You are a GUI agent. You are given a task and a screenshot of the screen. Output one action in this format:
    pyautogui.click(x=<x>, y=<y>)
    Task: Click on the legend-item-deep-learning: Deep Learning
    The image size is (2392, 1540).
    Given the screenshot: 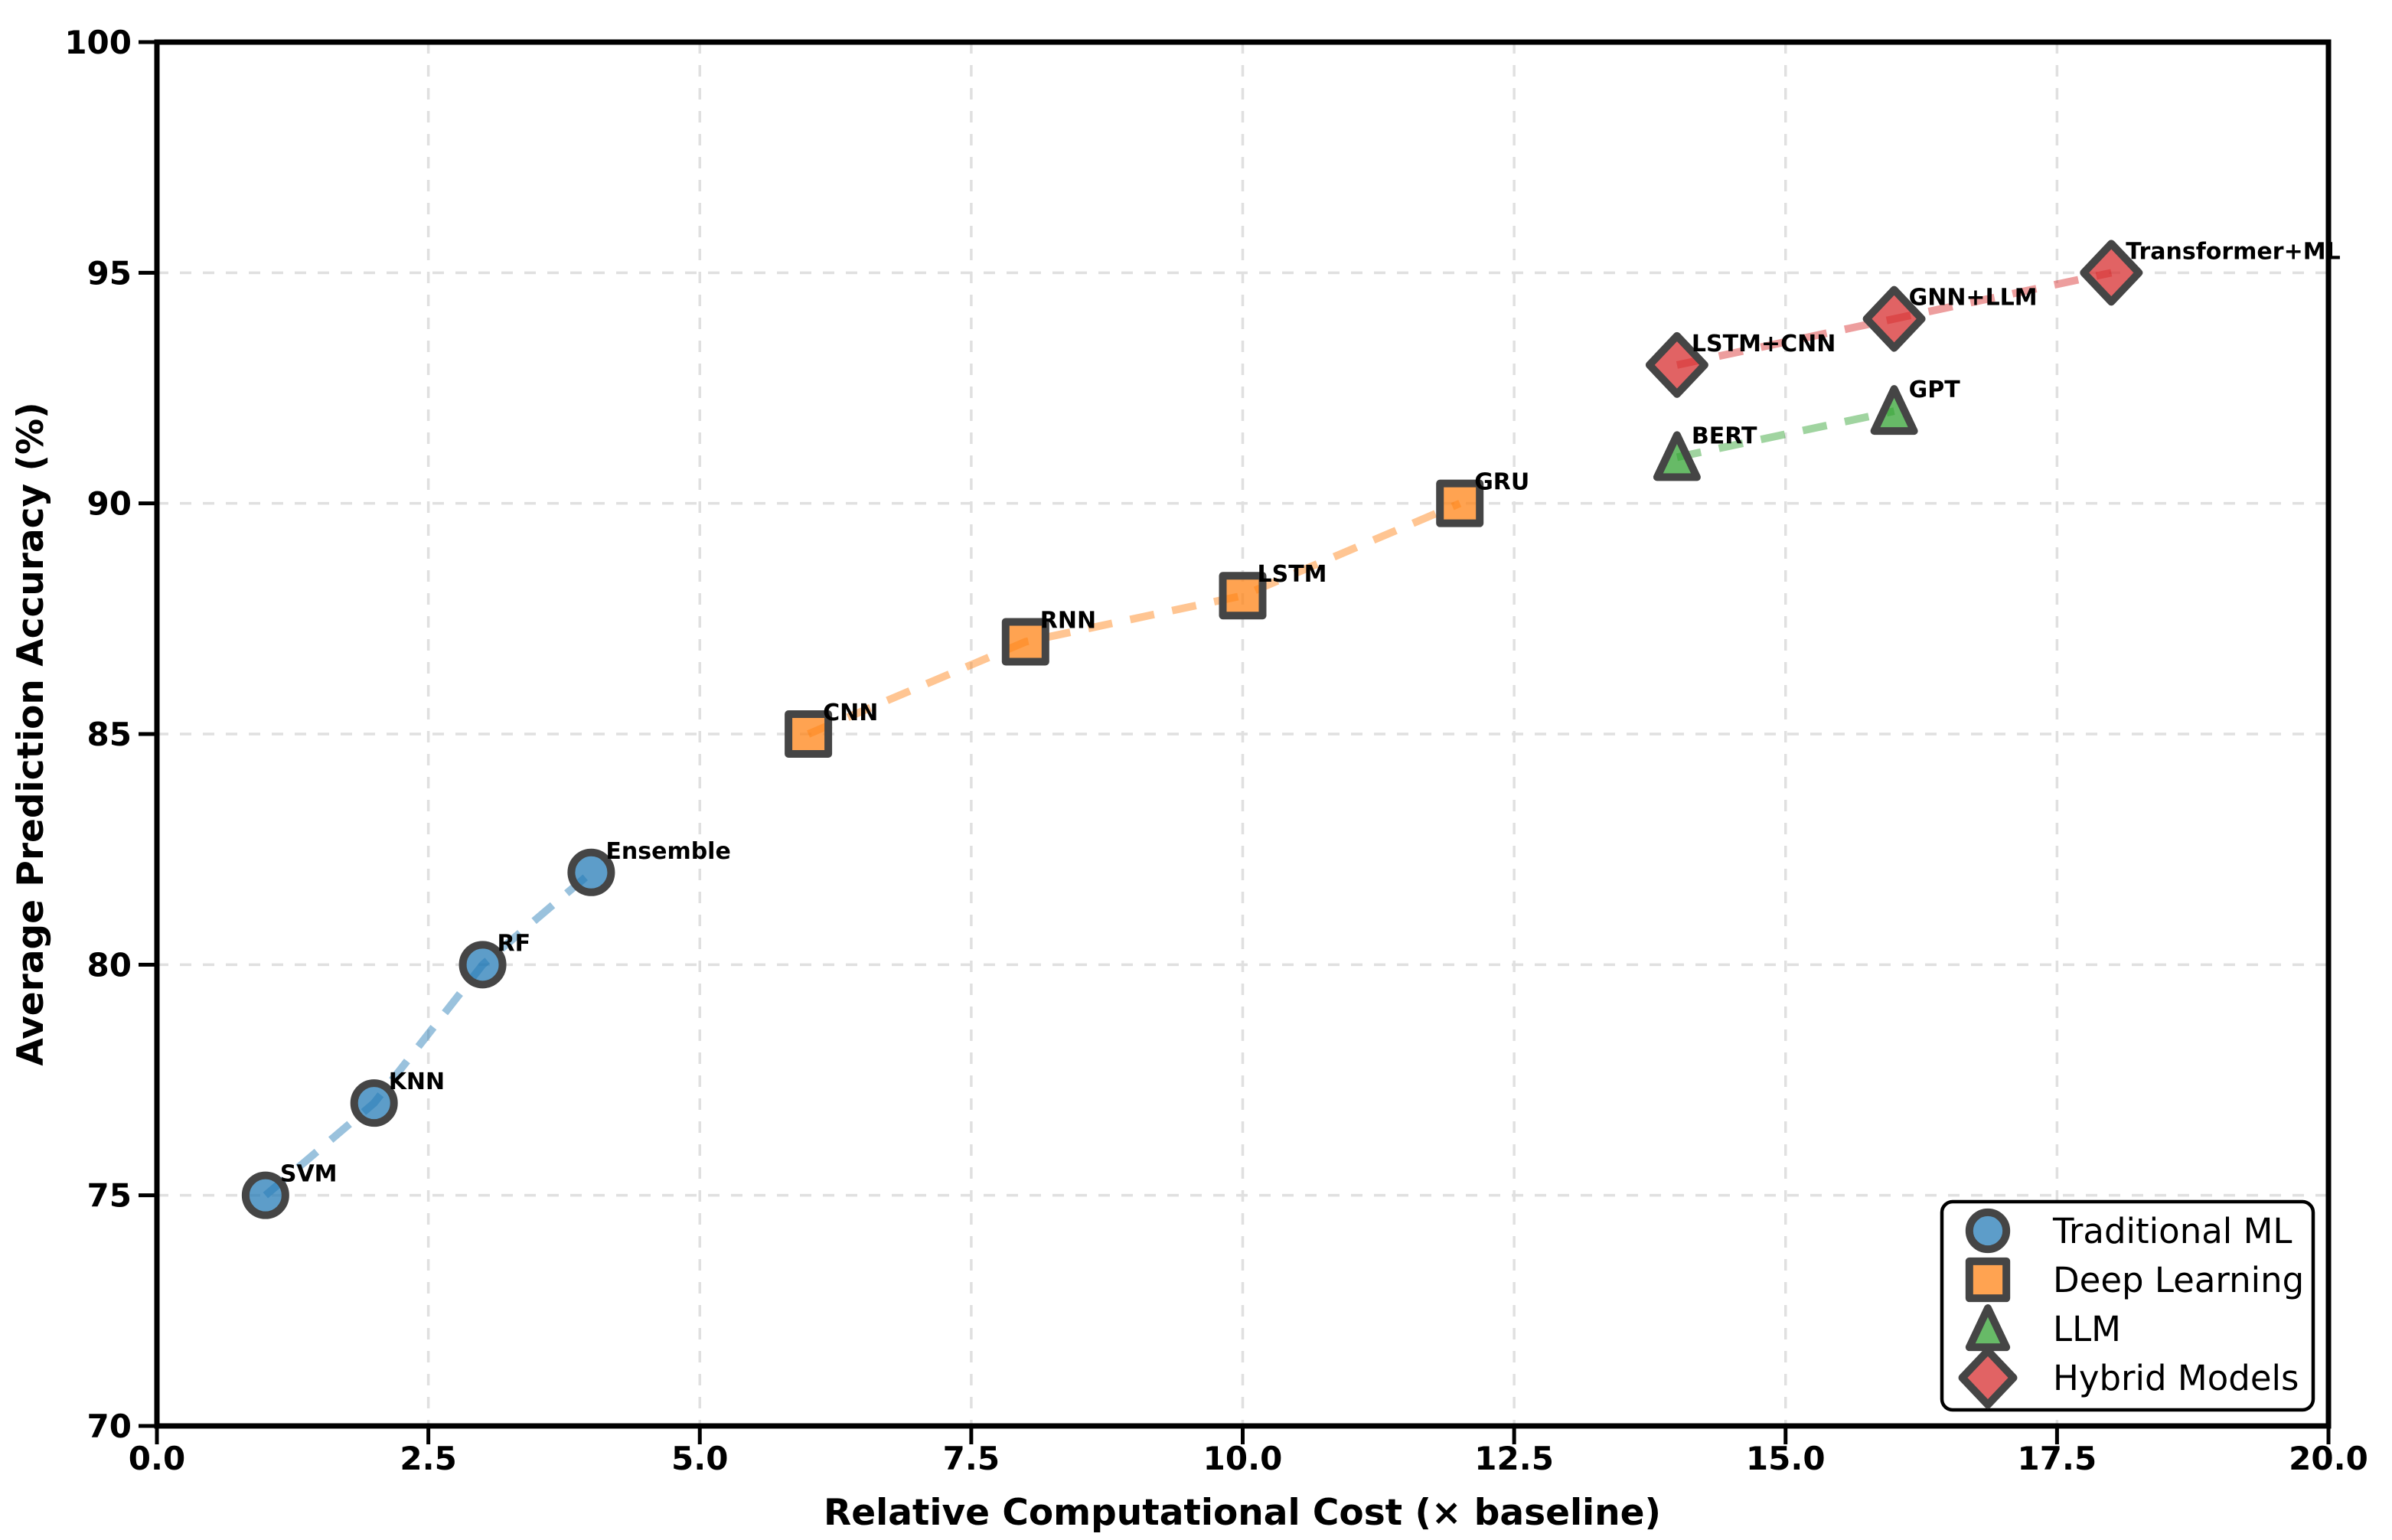 What is the action you would take?
    pyautogui.click(x=2178, y=1280)
    